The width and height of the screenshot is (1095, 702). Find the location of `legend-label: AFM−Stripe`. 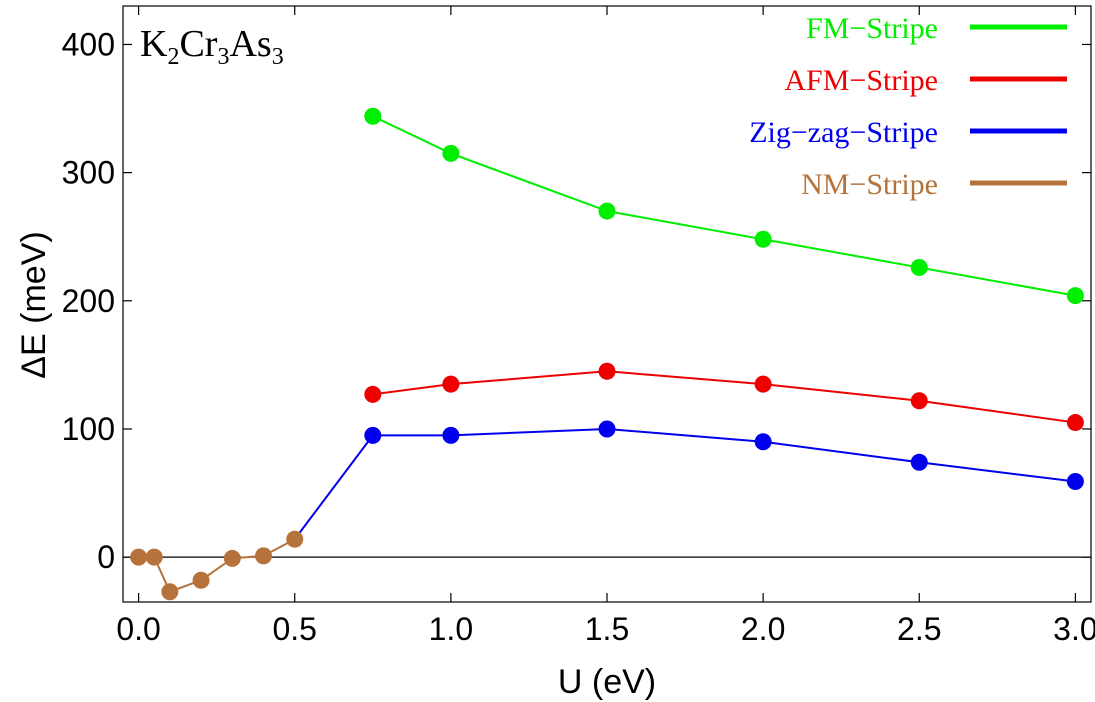

legend-label: AFM−Stripe is located at coordinates (861, 80).